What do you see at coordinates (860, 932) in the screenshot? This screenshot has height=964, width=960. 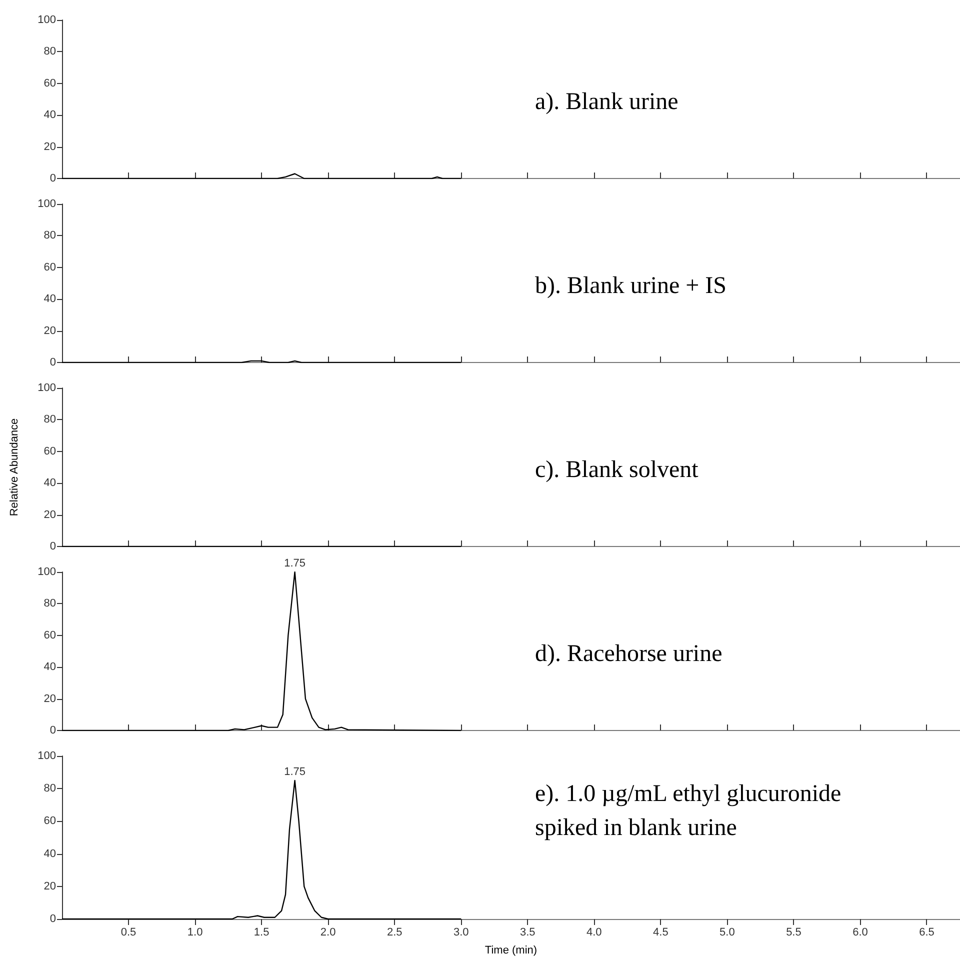 I see `x-tick-label: 6.0` at bounding box center [860, 932].